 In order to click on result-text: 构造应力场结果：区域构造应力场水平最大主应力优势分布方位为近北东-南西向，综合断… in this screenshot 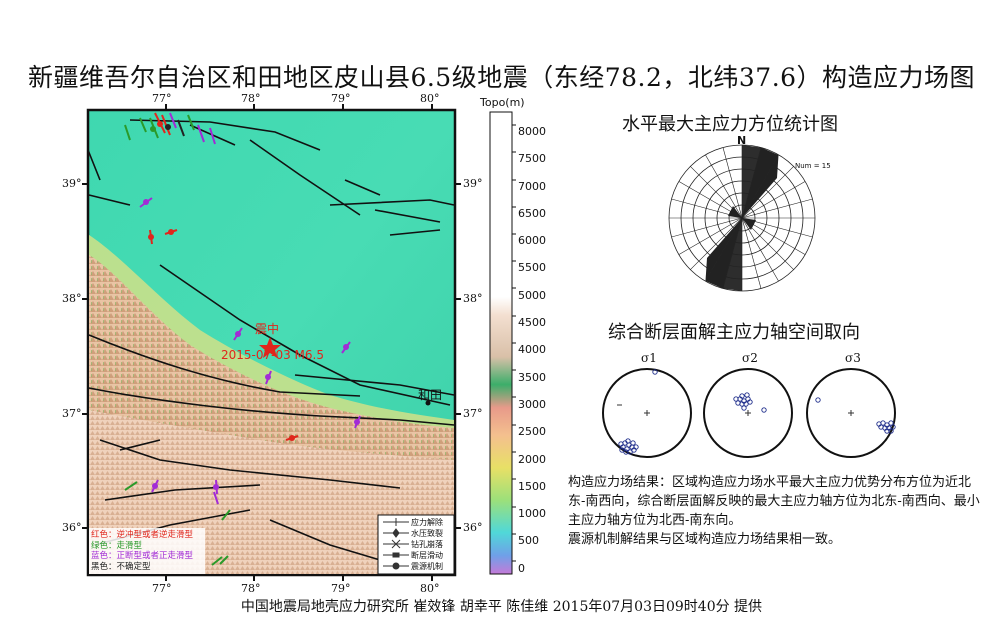, I will do `click(778, 511)`.